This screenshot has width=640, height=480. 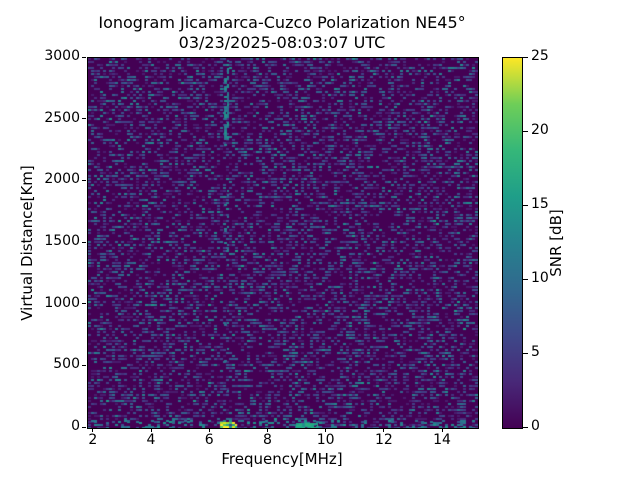 What do you see at coordinates (62, 241) in the screenshot?
I see `y-tick-label: 1500` at bounding box center [62, 241].